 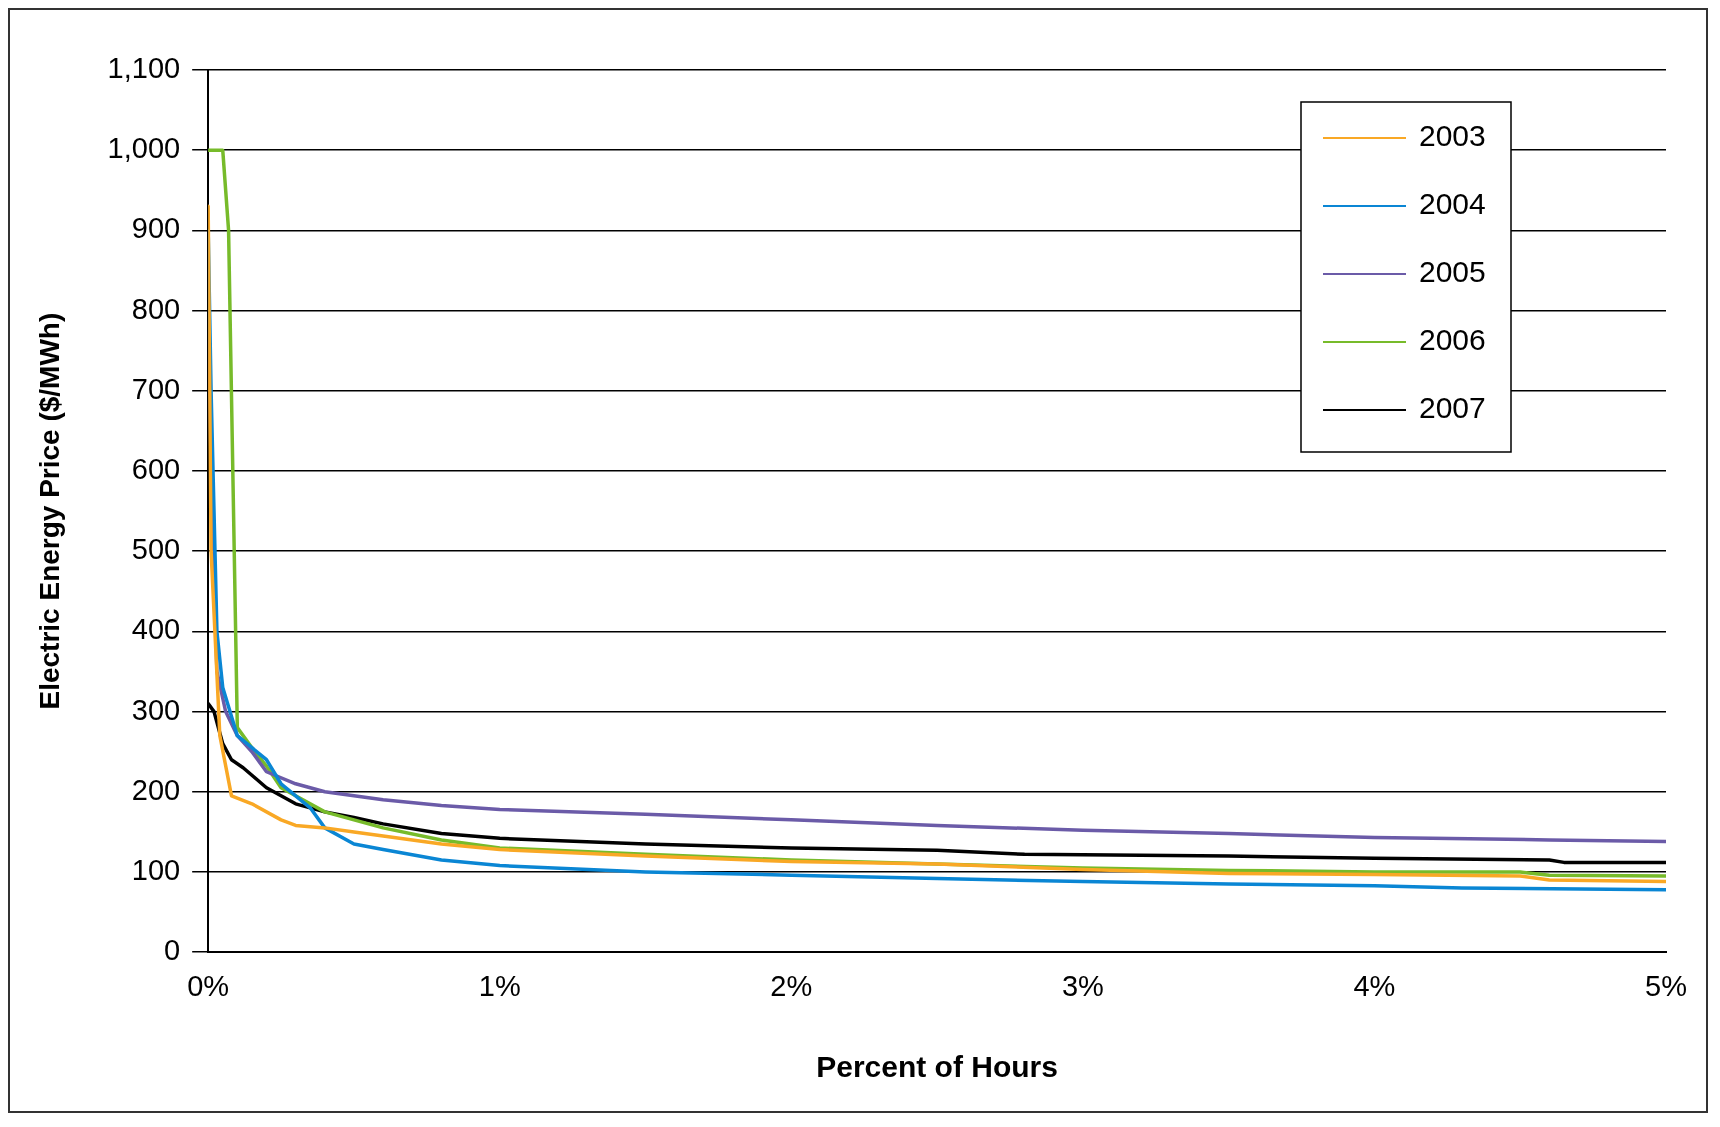 I want to click on y-tick-label: 500, so click(x=156, y=549).